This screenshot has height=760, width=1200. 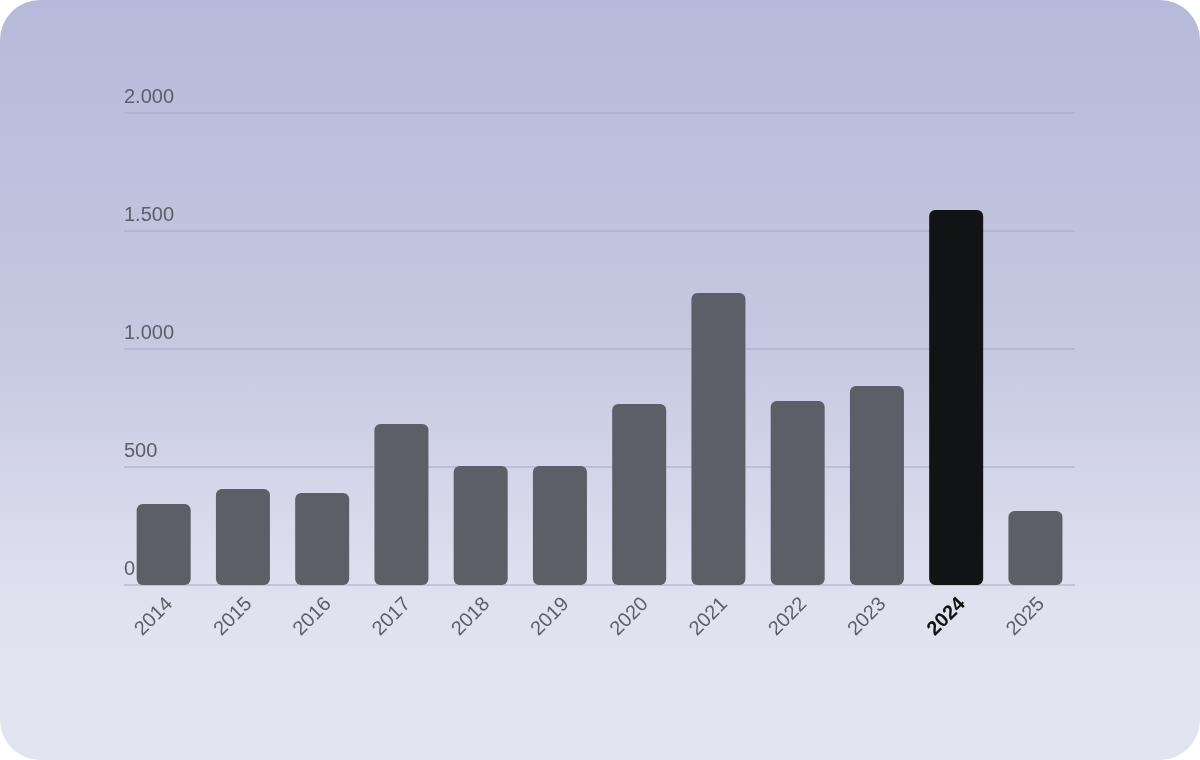 I want to click on y-tick-label: 1.000, so click(x=149, y=332).